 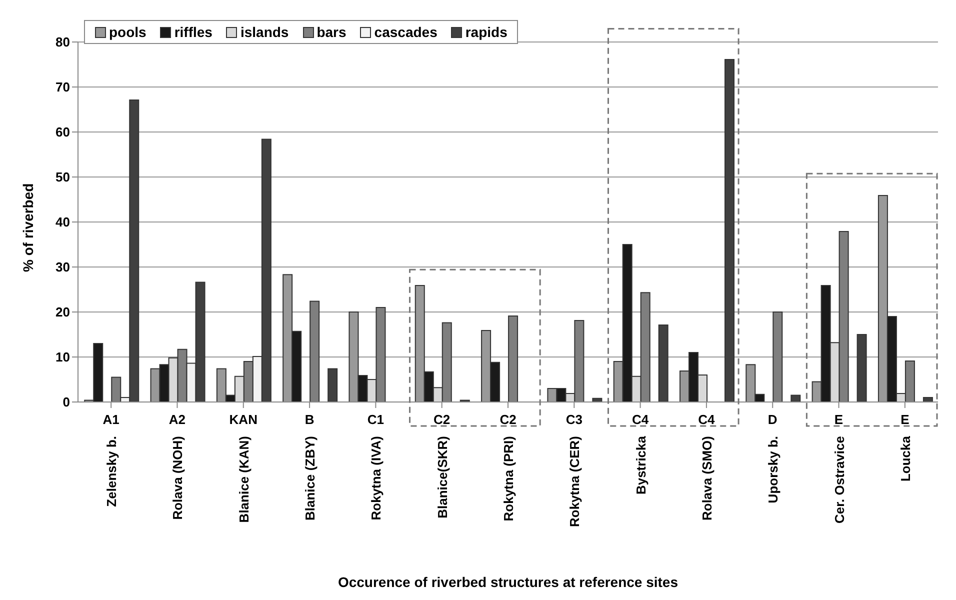 What do you see at coordinates (574, 419) in the screenshot?
I see `text: C3` at bounding box center [574, 419].